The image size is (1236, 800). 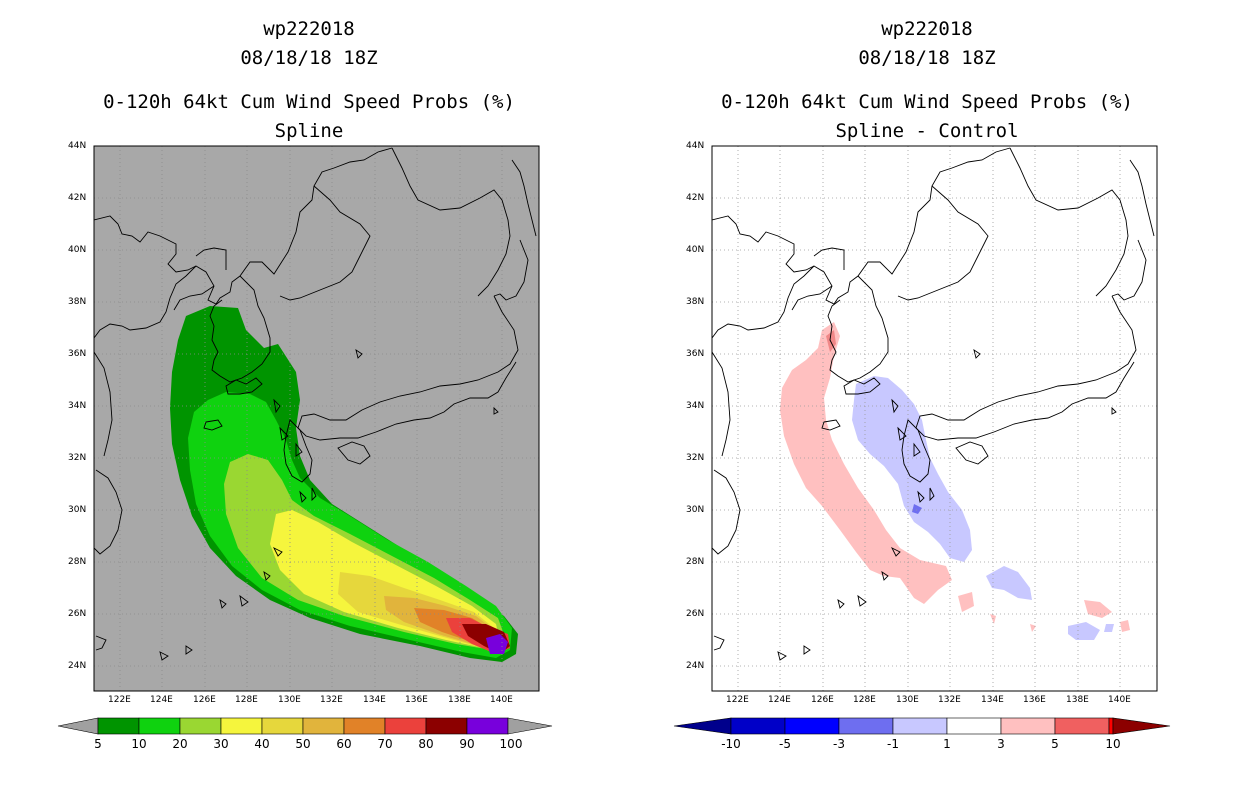 What do you see at coordinates (947, 744) in the screenshot?
I see `colorbar-label: 1` at bounding box center [947, 744].